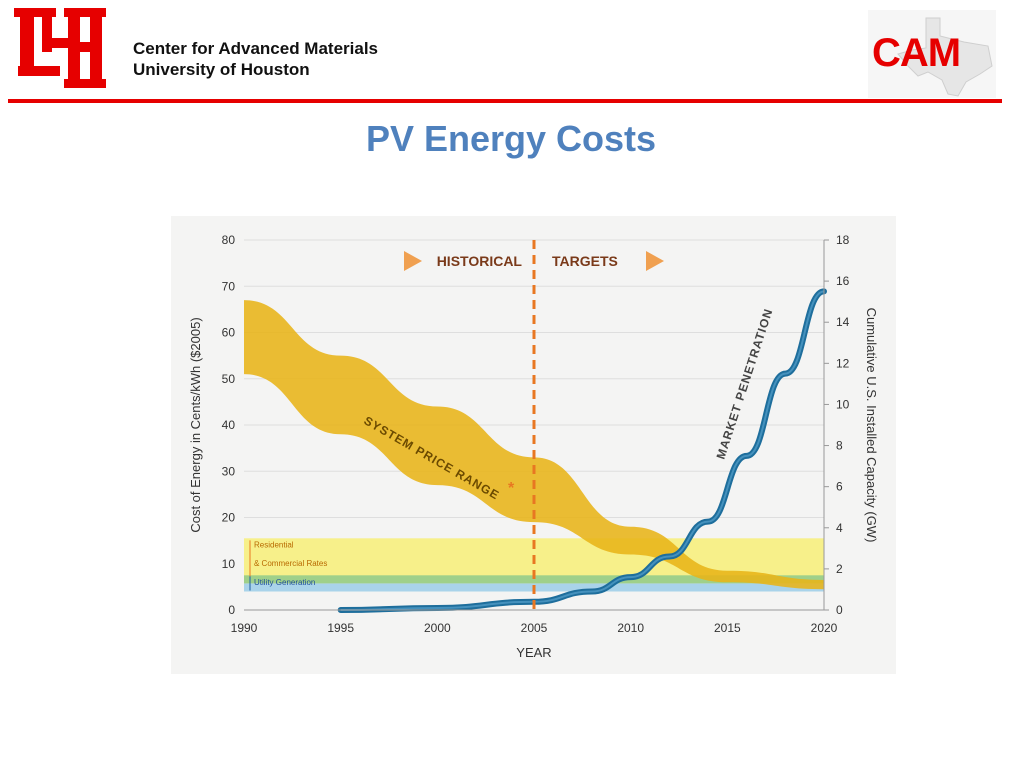 The height and width of the screenshot is (768, 1024). What do you see at coordinates (585, 261) in the screenshot?
I see `targets-label: TARGETS` at bounding box center [585, 261].